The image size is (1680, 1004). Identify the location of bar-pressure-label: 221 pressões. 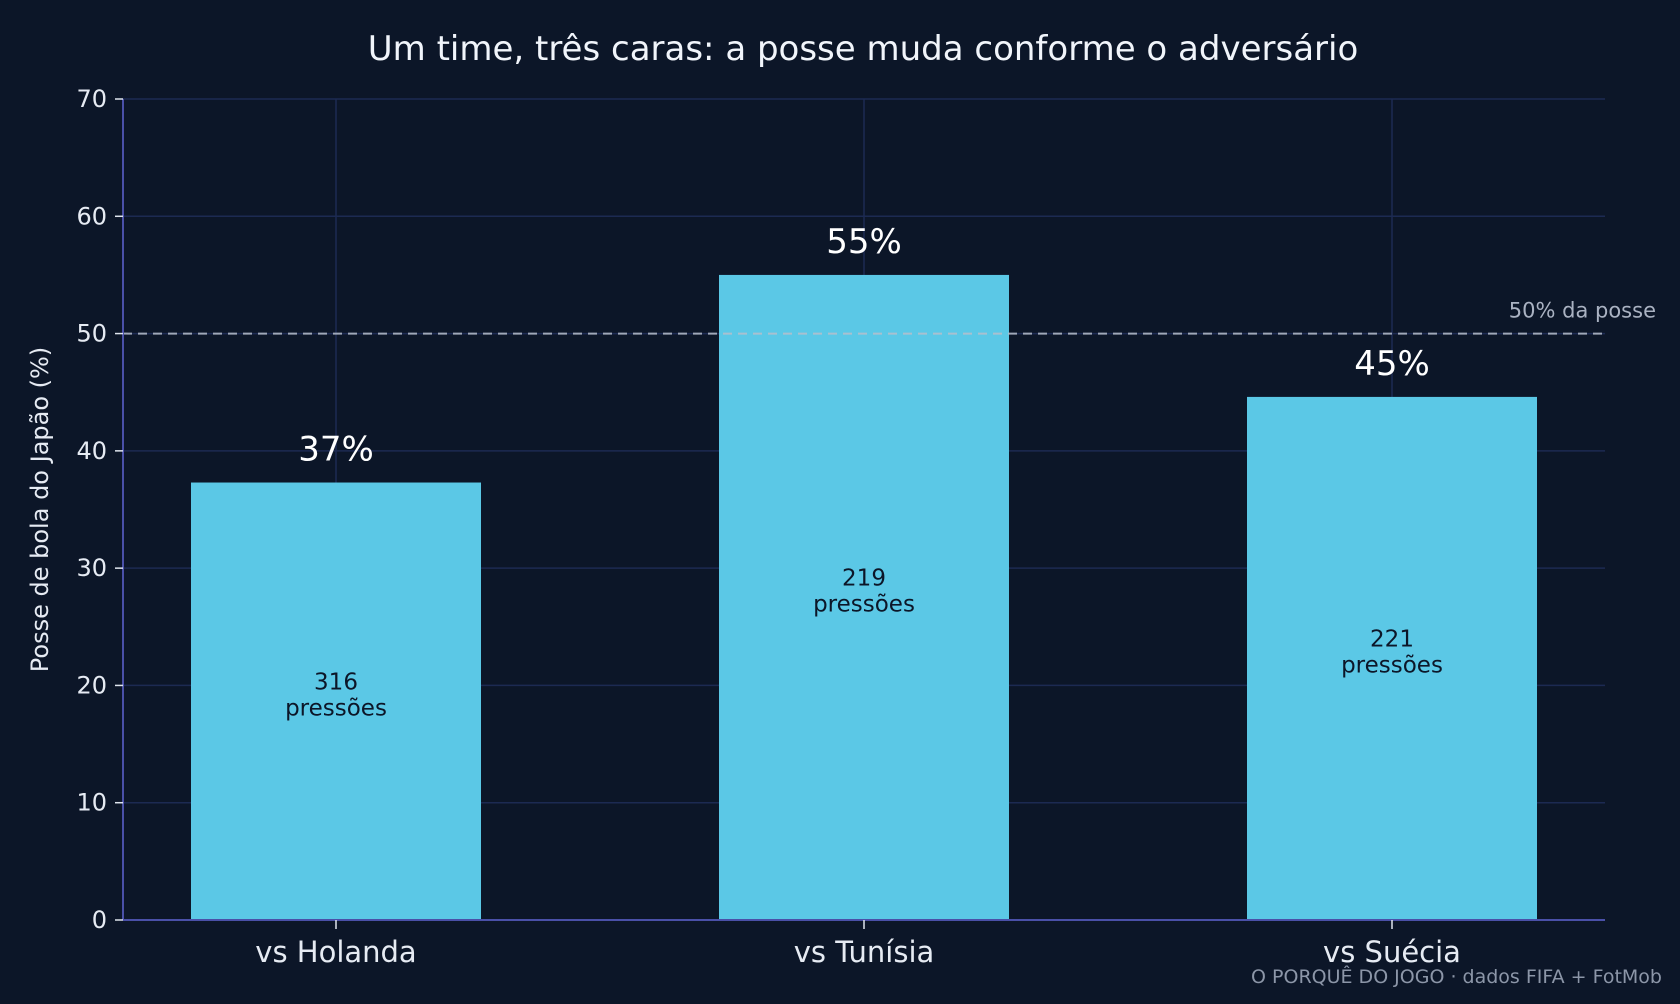
(1392, 652).